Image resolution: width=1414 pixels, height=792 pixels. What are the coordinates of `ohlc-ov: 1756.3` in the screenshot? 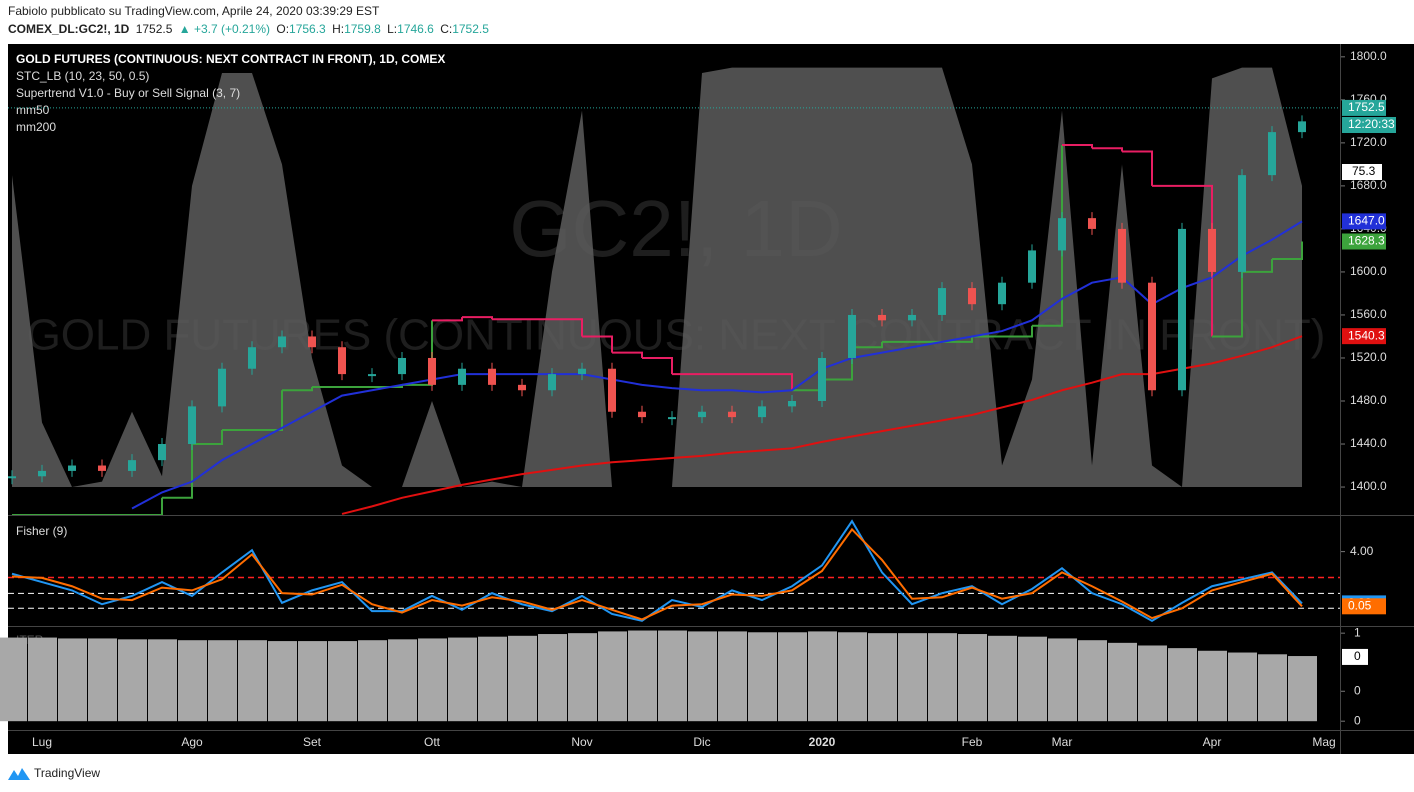 It's located at (307, 29).